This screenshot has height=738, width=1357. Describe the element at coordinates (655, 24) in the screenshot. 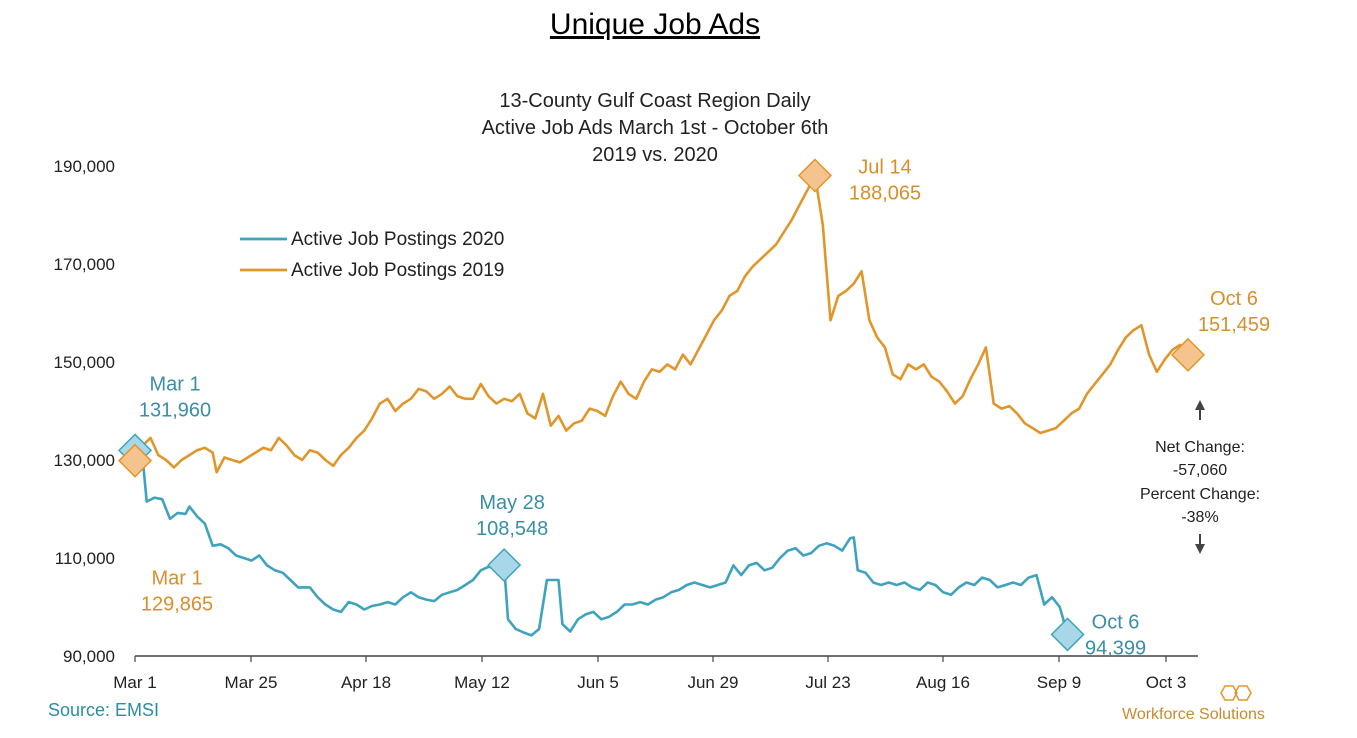

I see `page-title: Unique Job Ads` at that location.